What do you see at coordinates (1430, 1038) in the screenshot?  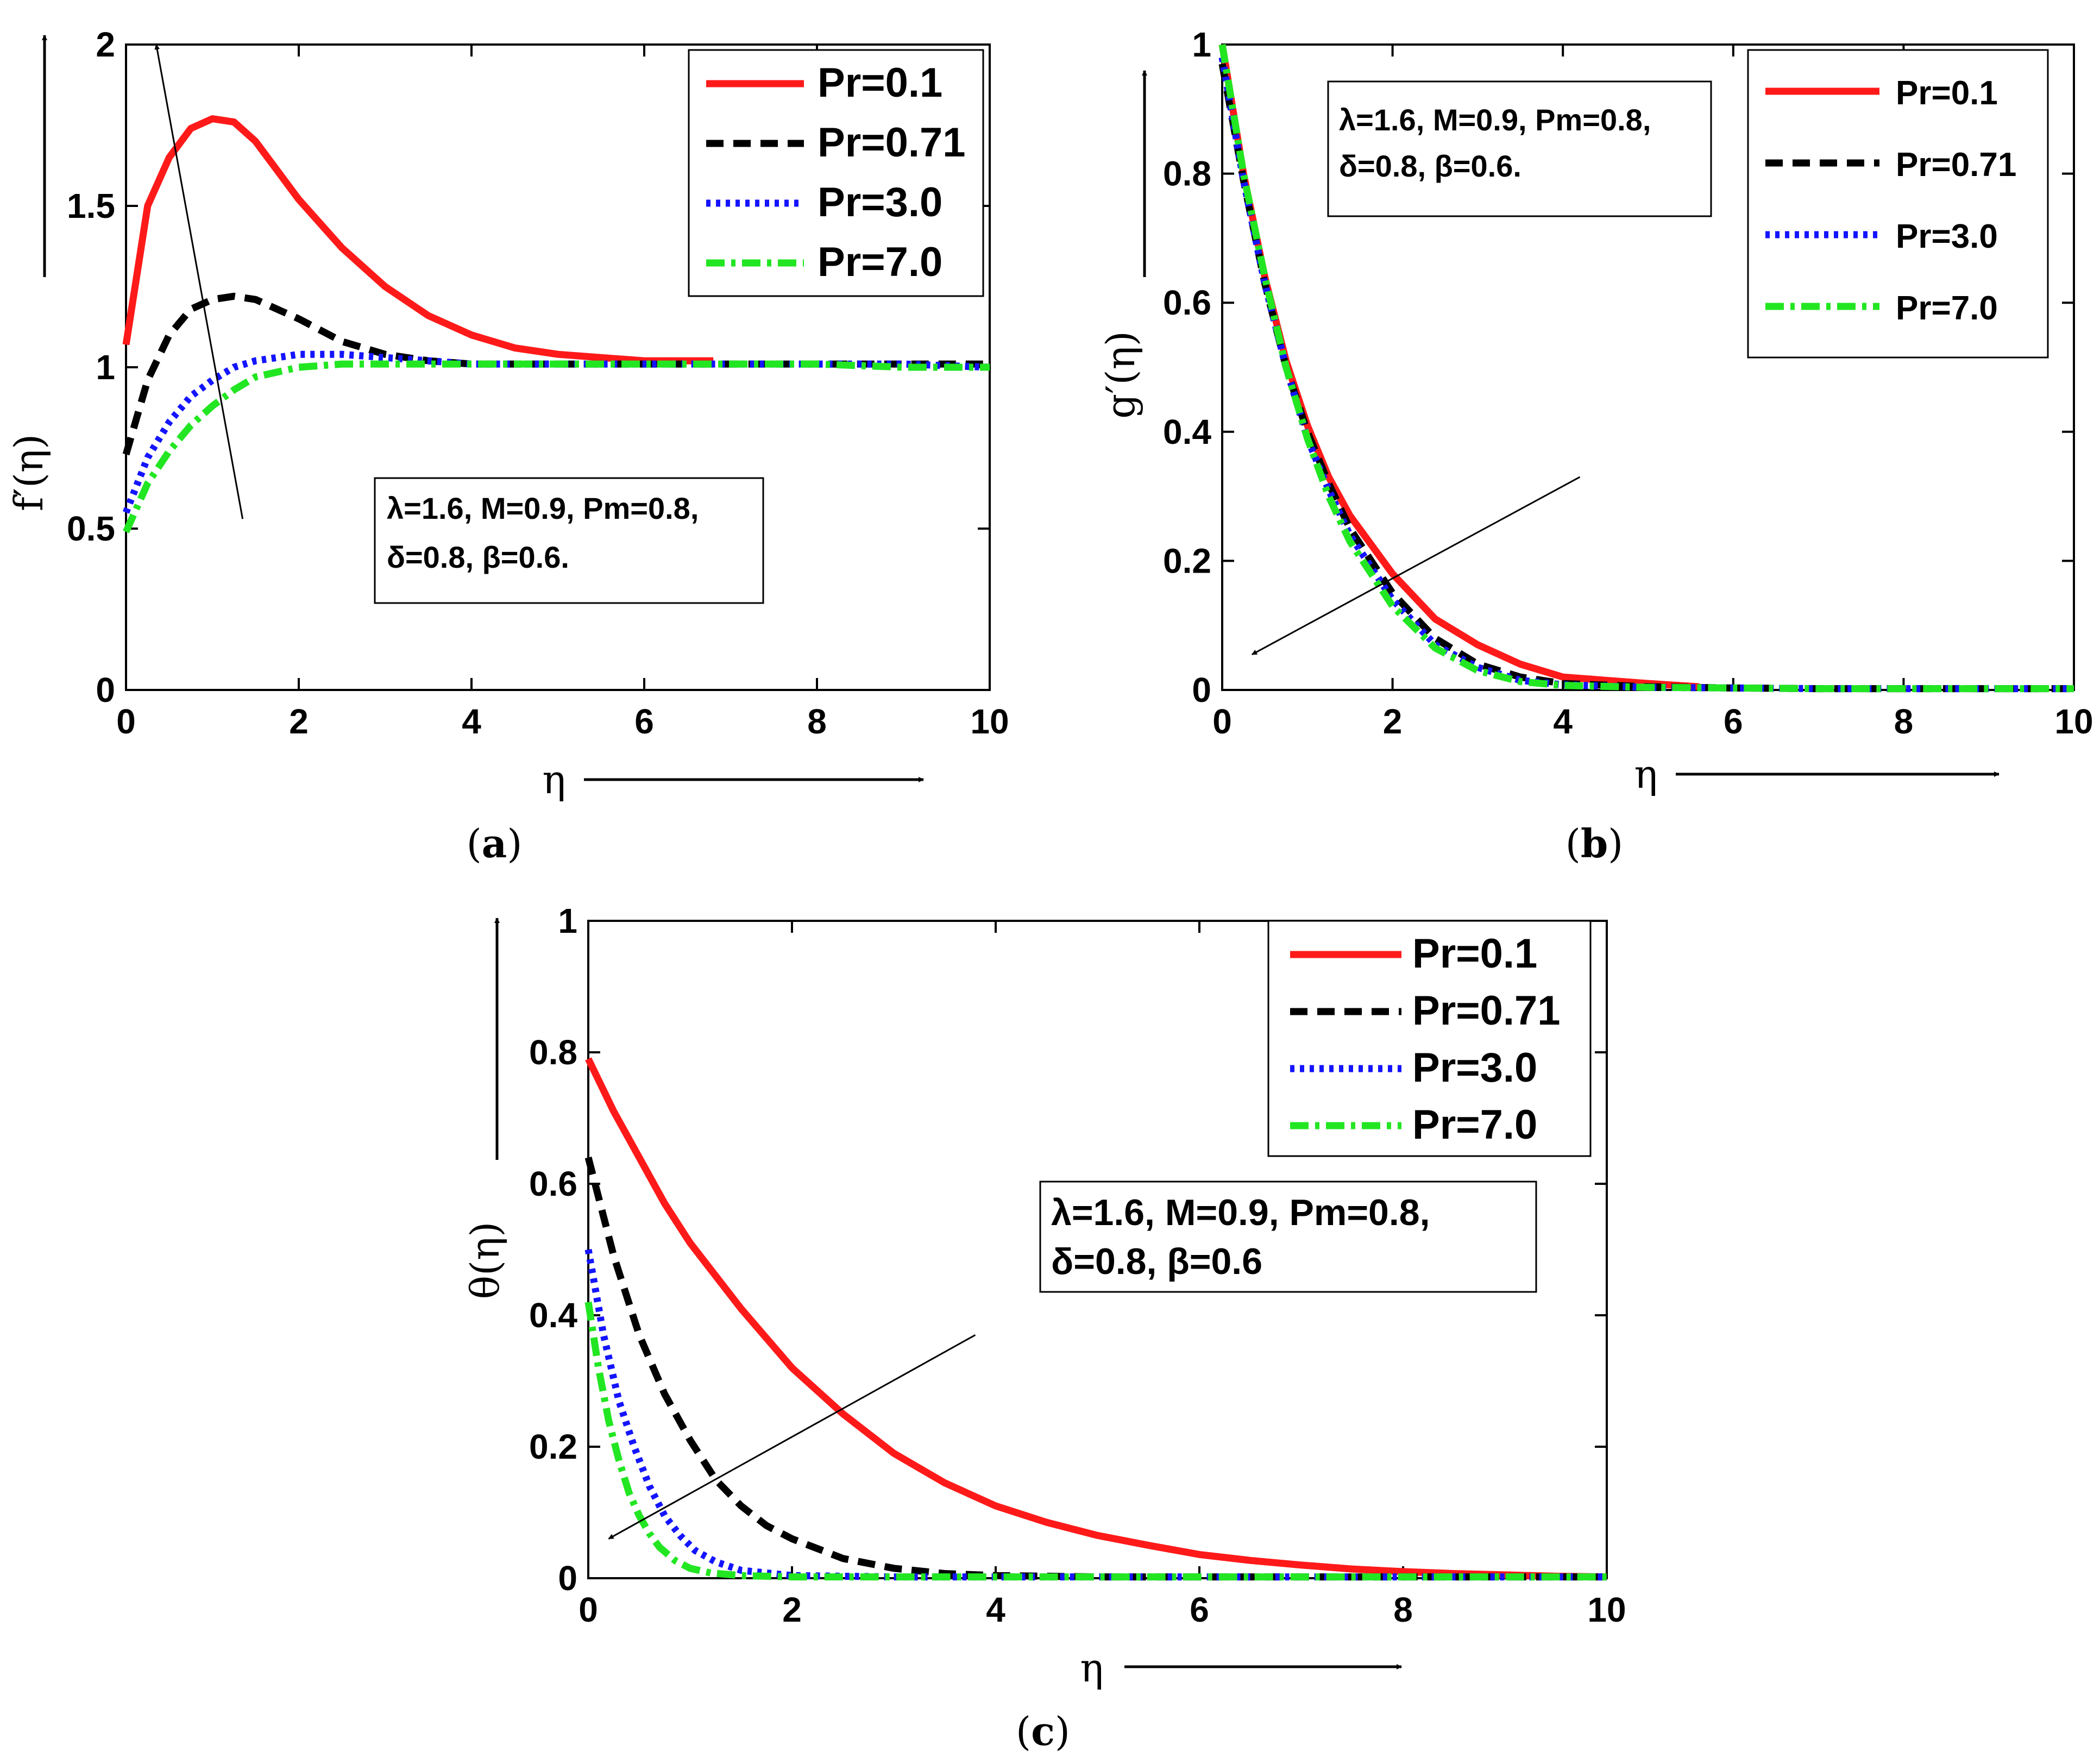 I see `legend-box-c` at bounding box center [1430, 1038].